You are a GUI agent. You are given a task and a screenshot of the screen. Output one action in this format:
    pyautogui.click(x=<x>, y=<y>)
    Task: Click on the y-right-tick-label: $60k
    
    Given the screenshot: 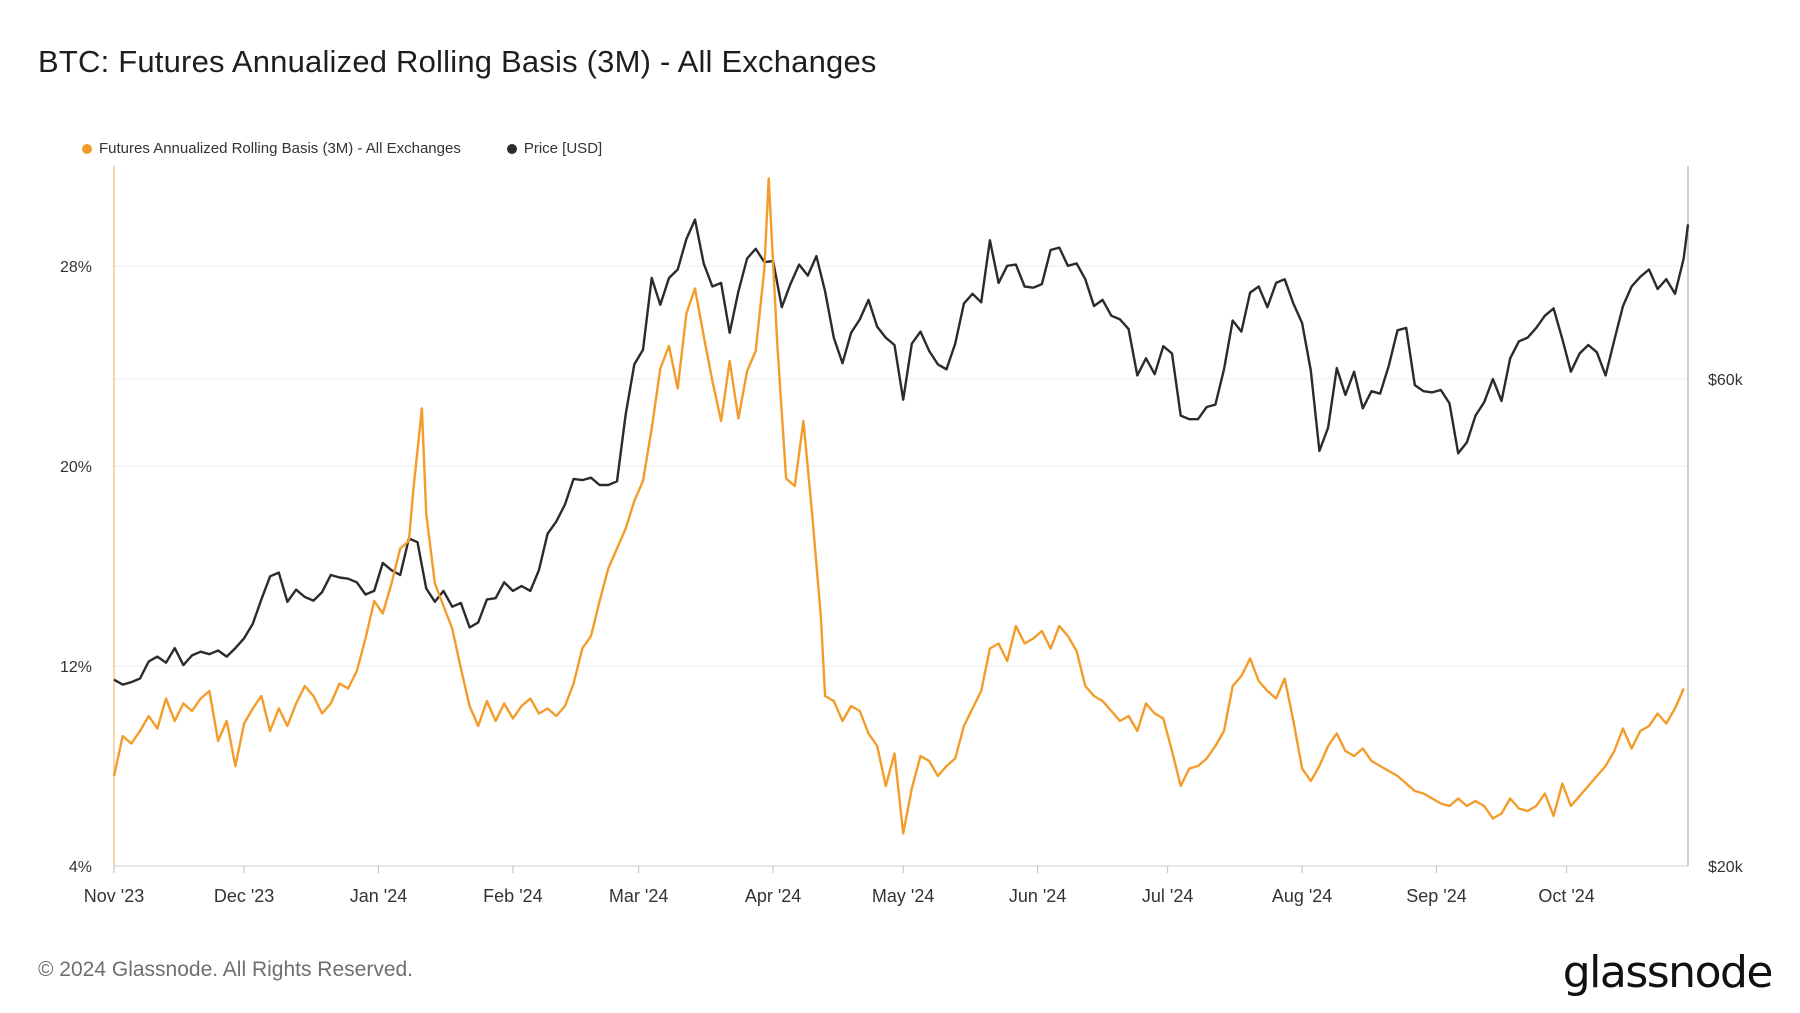 What is the action you would take?
    pyautogui.click(x=1726, y=380)
    